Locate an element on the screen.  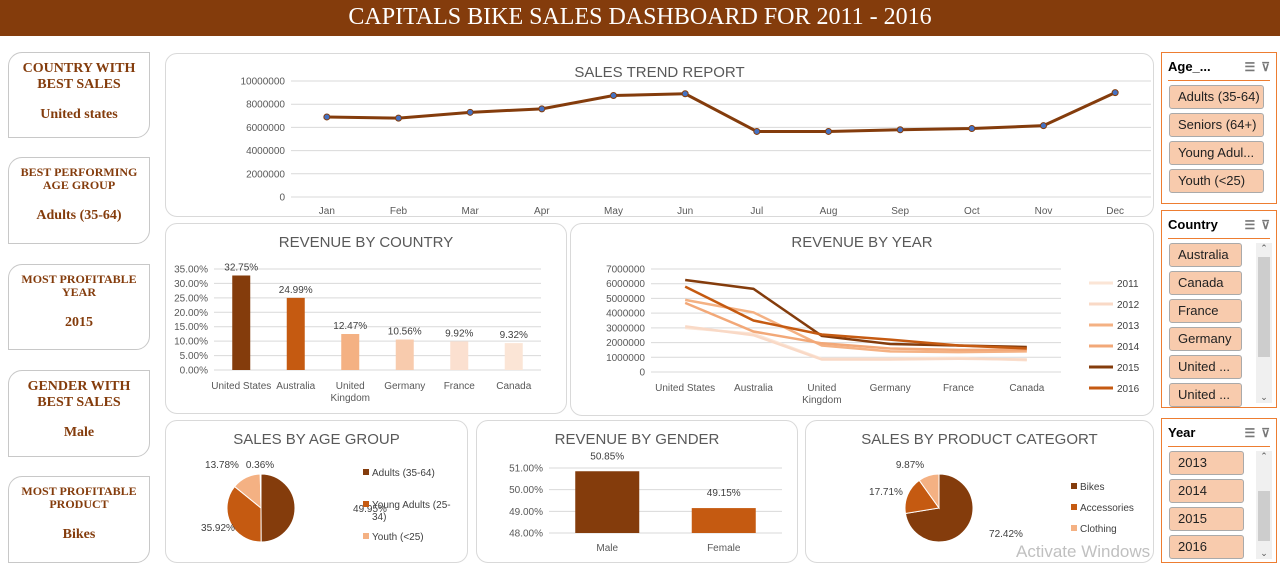
y-tick-label: 6000000 is located at coordinates (265, 128).